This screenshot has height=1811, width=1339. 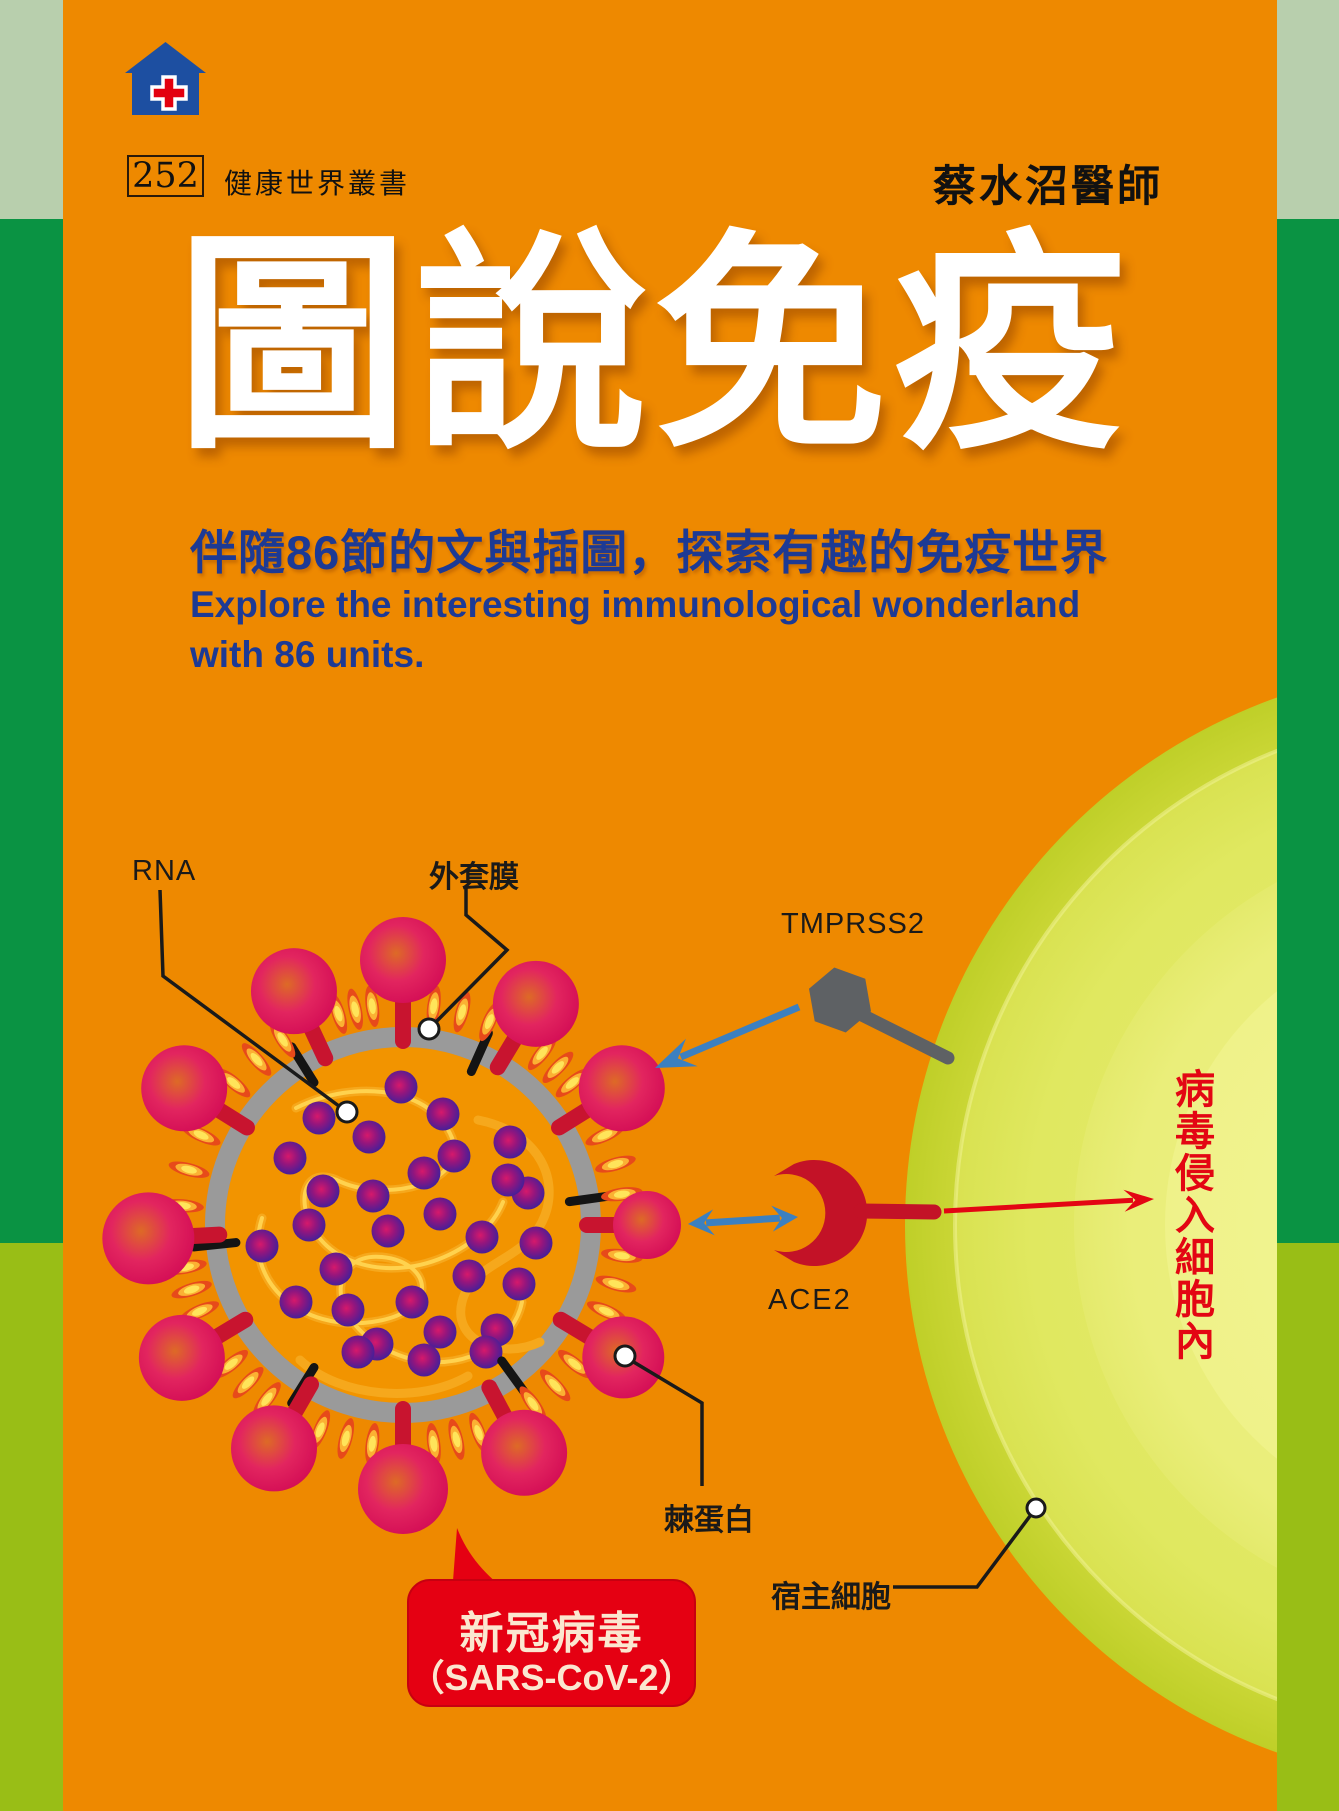 I want to click on right-strip-green, so click(x=1308, y=731).